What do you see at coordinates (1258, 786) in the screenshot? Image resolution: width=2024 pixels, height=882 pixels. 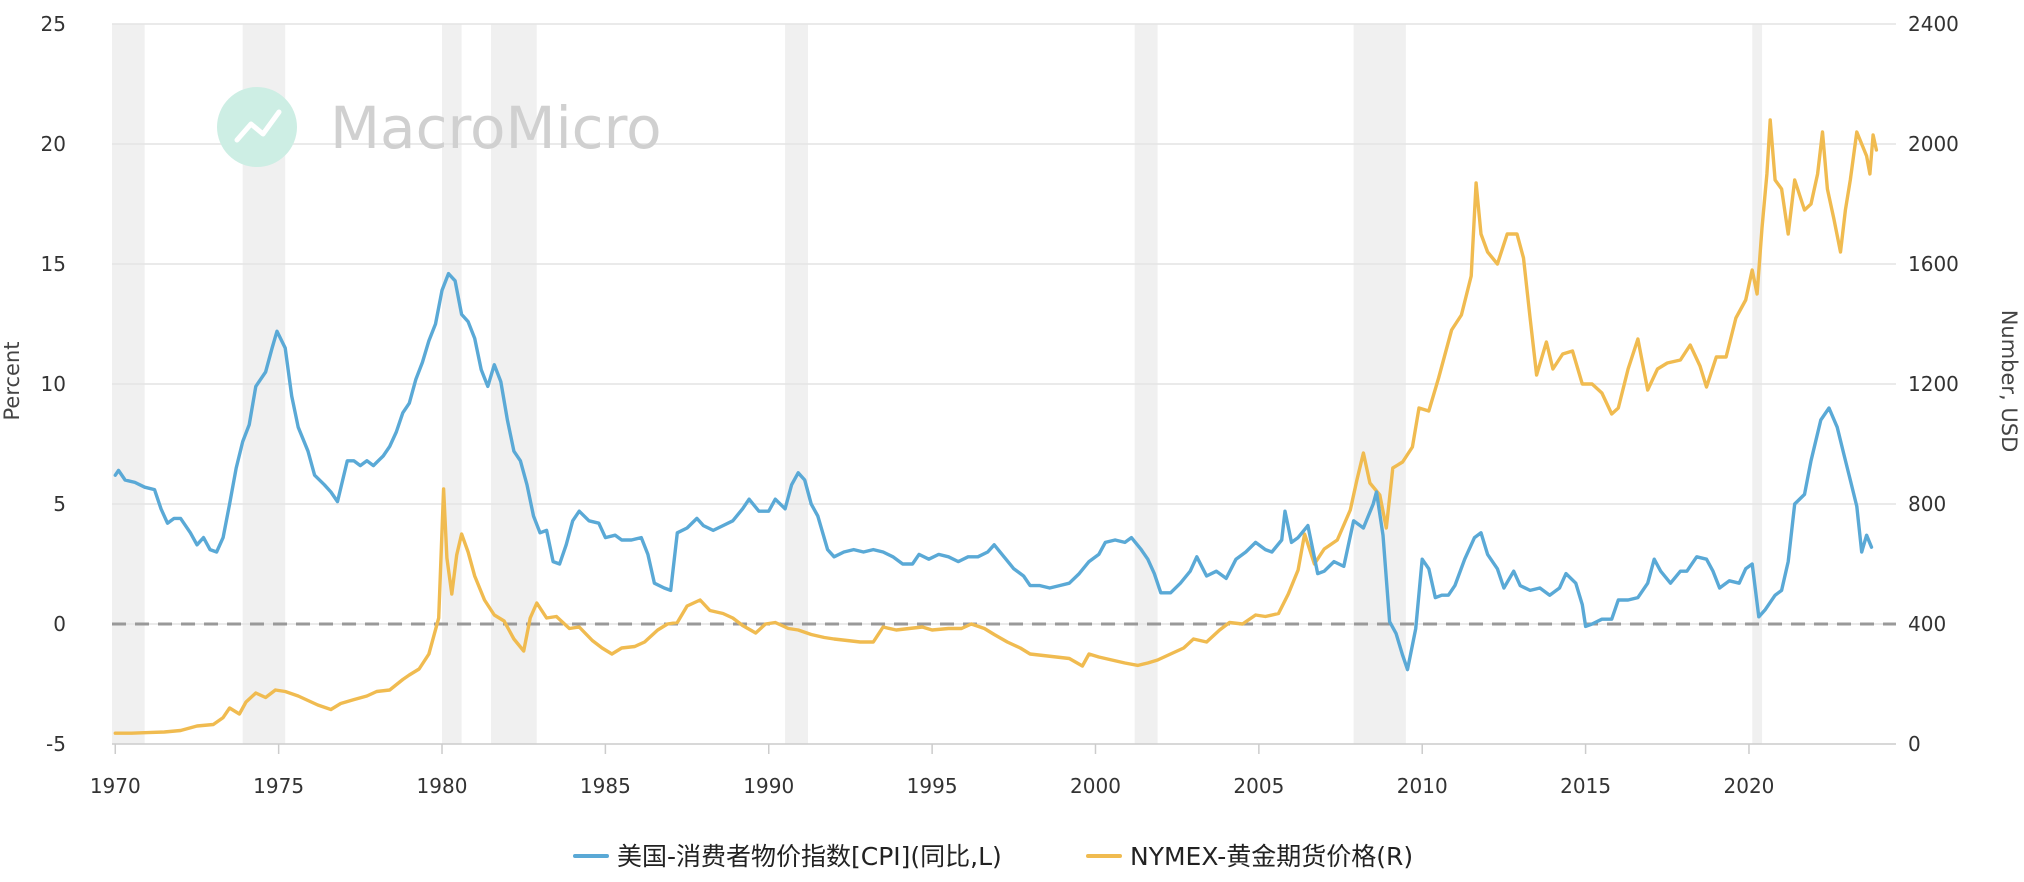 I see `x-tick-label: 2005` at bounding box center [1258, 786].